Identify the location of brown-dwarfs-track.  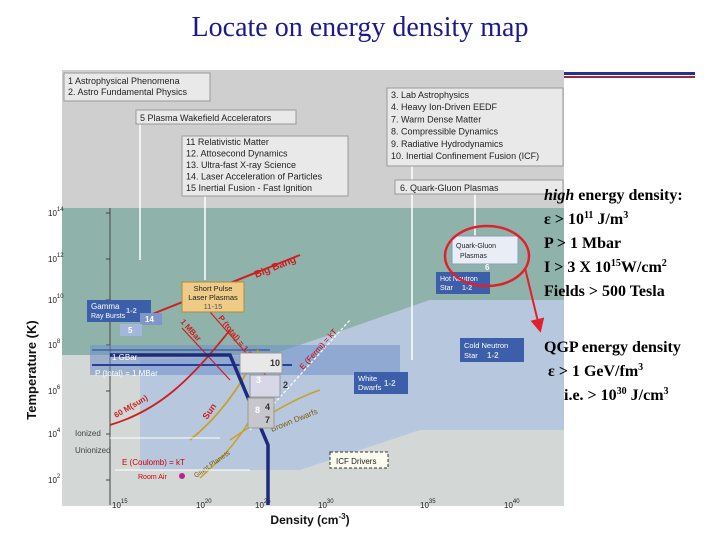
(275, 415).